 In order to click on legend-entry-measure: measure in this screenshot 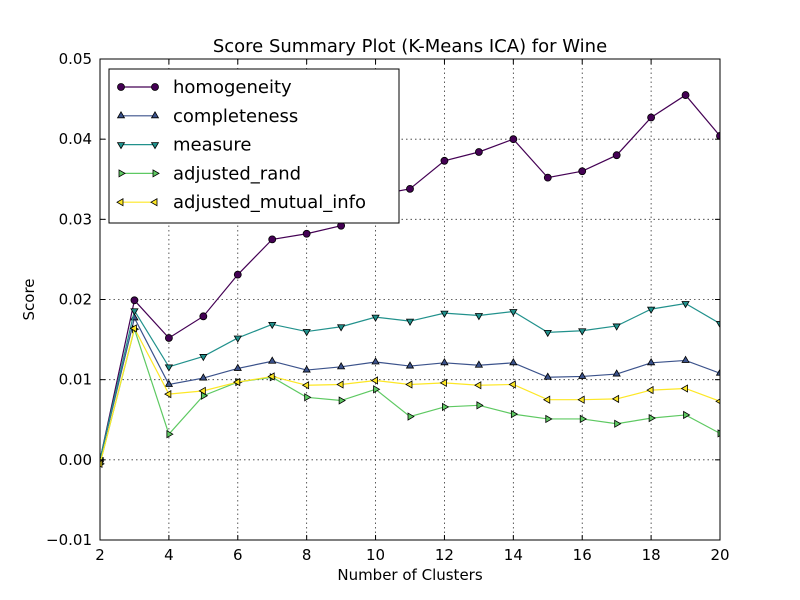, I will do `click(184, 145)`.